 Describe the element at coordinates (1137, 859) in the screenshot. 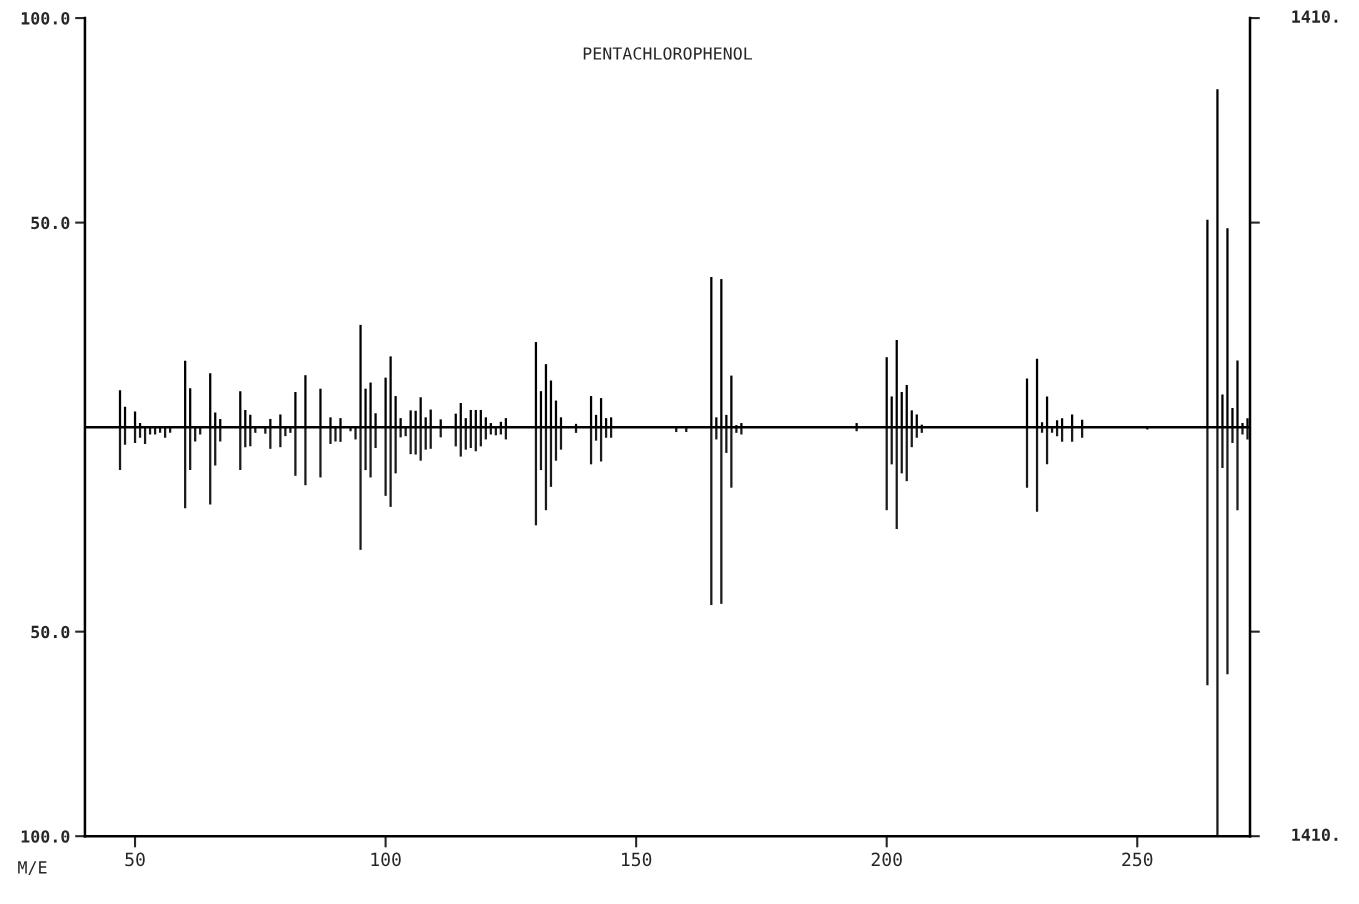

I see `x-tick-label: 250` at that location.